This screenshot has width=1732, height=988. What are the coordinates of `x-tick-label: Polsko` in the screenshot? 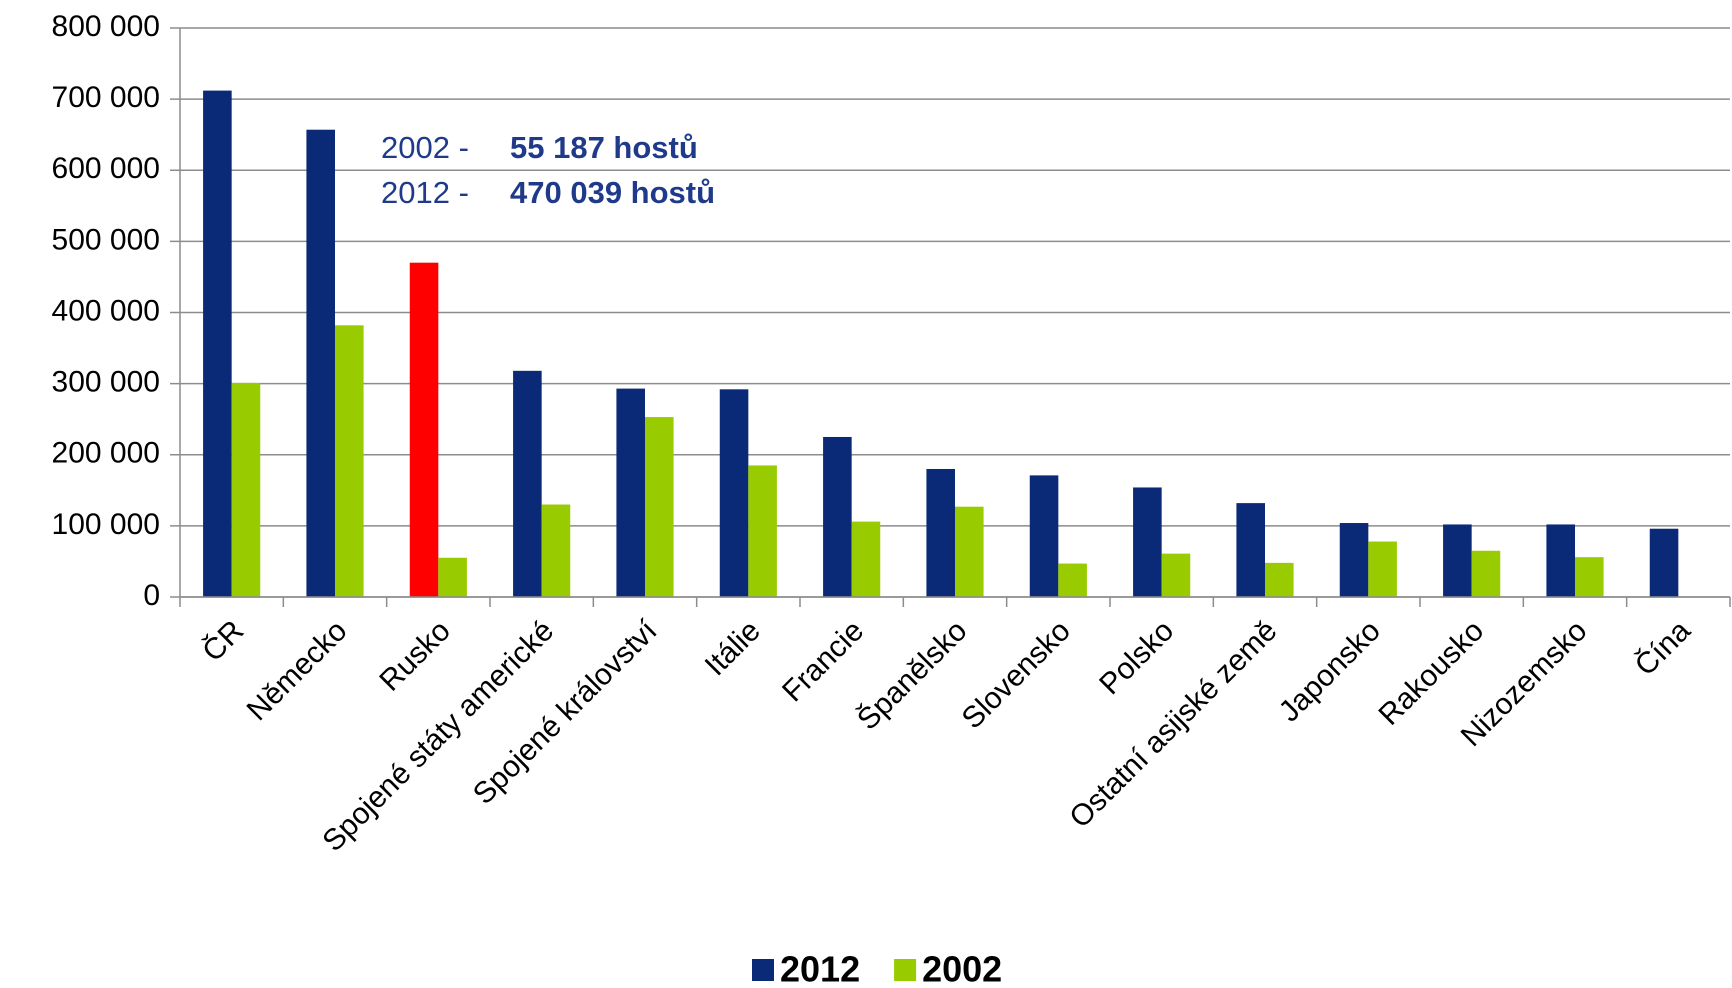 It's located at (1136, 657).